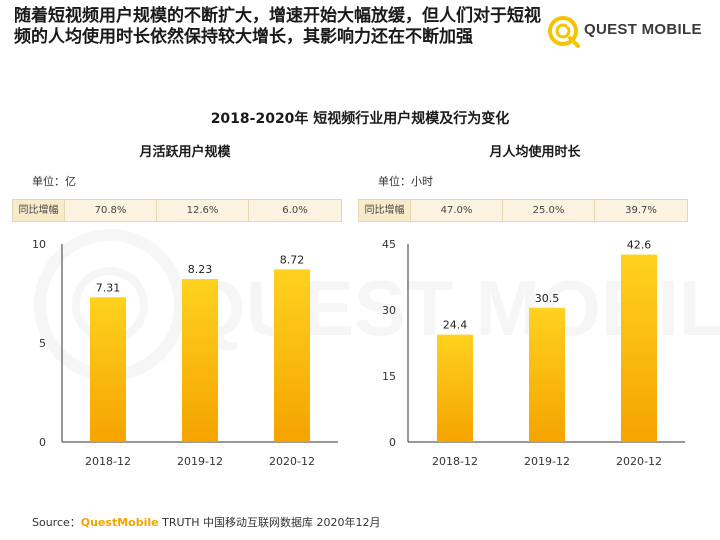  I want to click on data-label: 8.23, so click(200, 269).